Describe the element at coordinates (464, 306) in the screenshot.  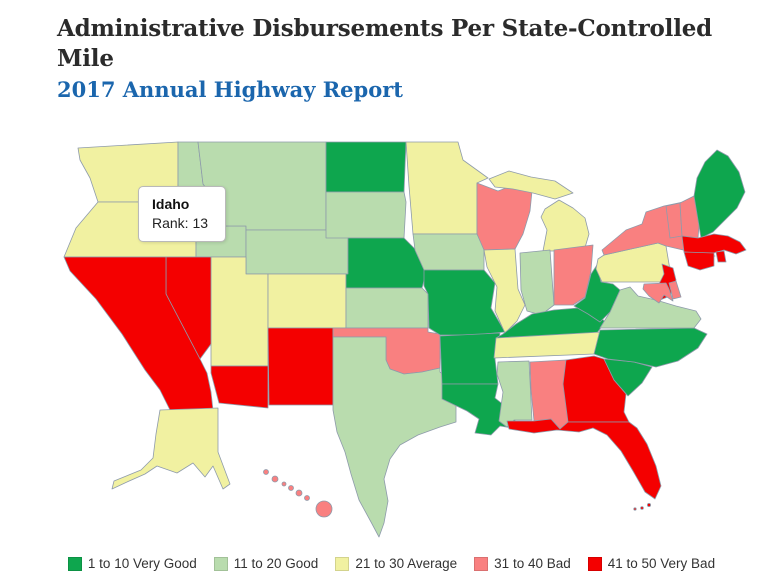
I see `state-MO` at that location.